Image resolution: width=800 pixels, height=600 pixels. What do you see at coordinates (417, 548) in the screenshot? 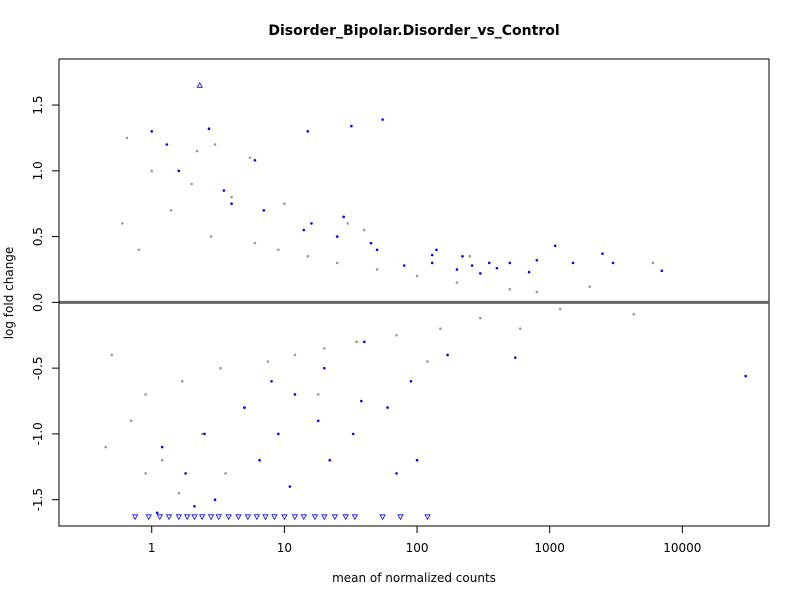
I see `x-tick-label-2: 100` at bounding box center [417, 548].